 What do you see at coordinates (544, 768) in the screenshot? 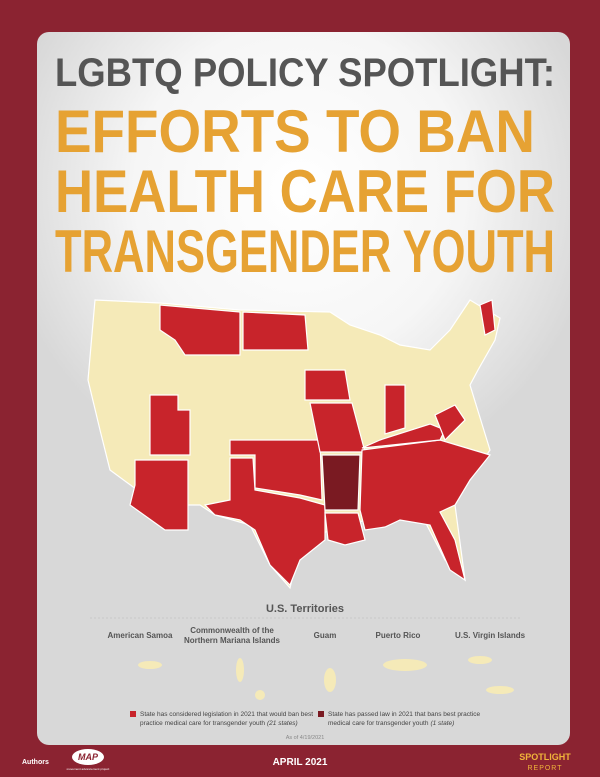
I see `brand-sub: REPORT` at bounding box center [544, 768].